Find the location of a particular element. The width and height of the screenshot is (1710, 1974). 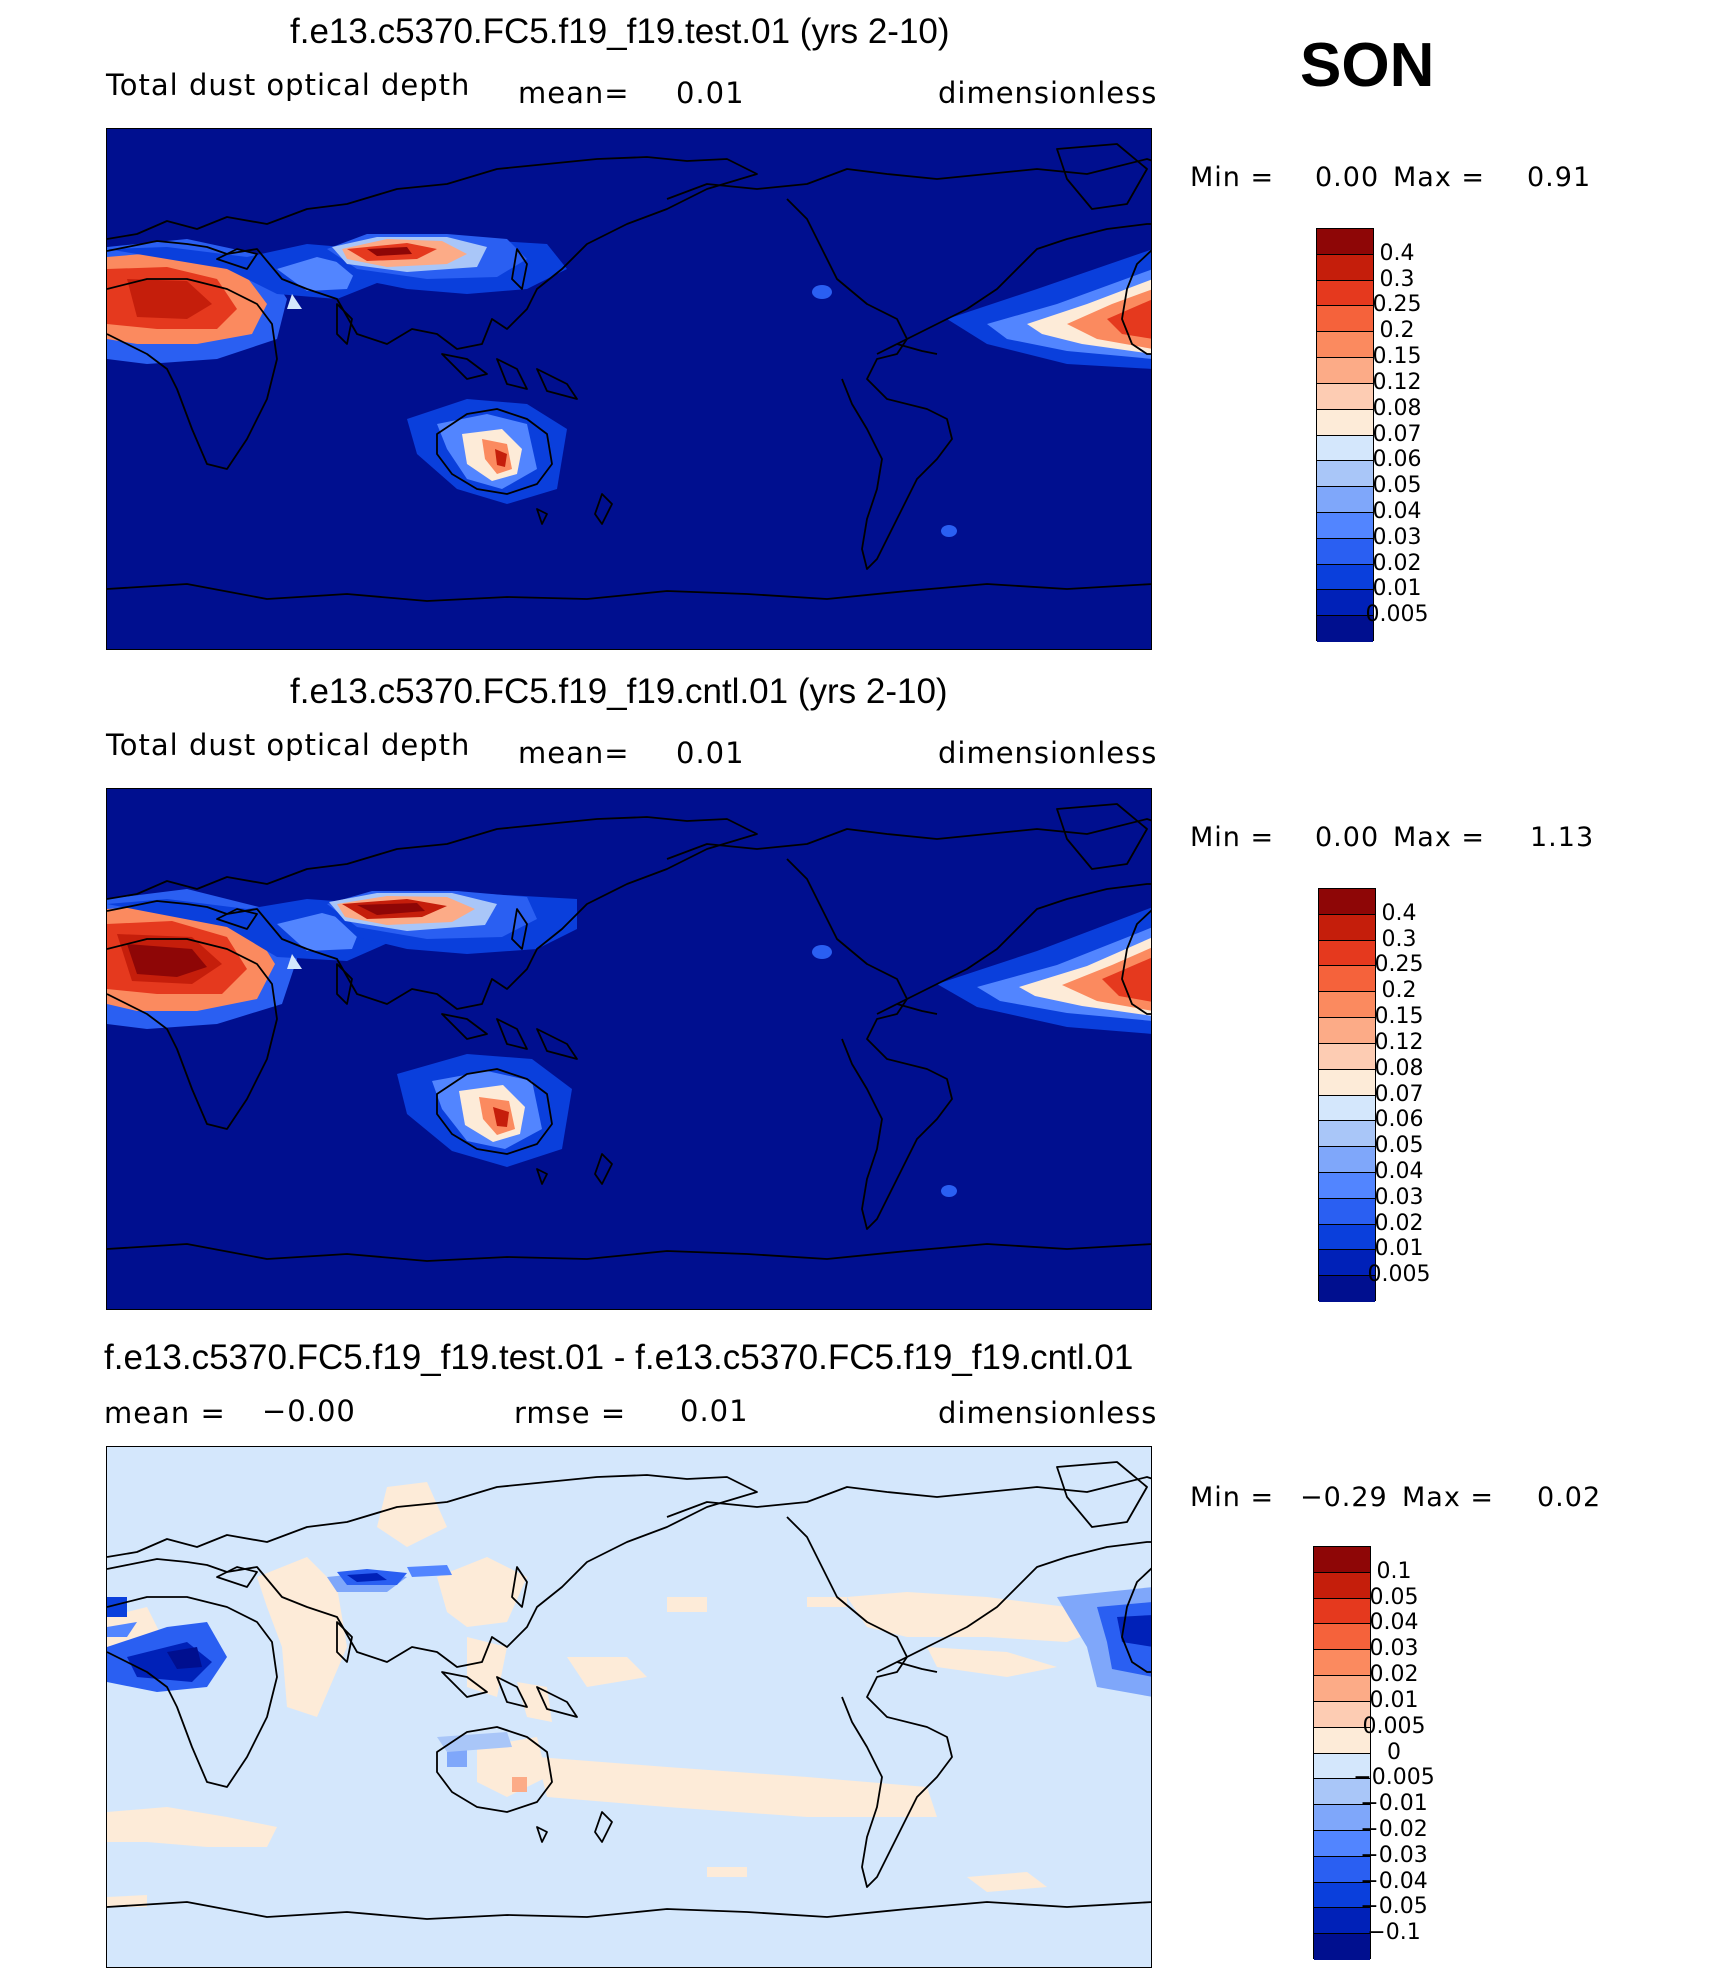

panel2-max-value: 1.13 is located at coordinates (1562, 837).